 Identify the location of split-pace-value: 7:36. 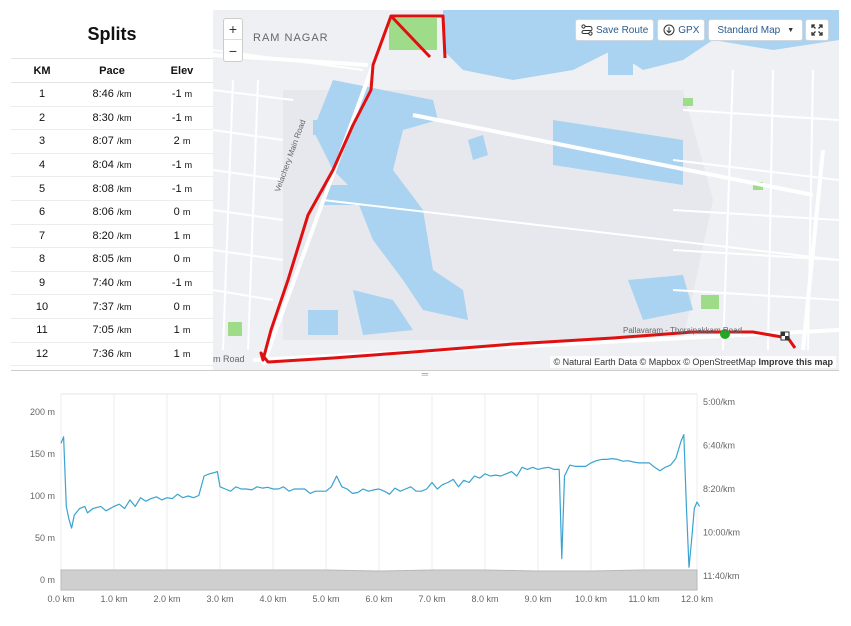
(103, 353).